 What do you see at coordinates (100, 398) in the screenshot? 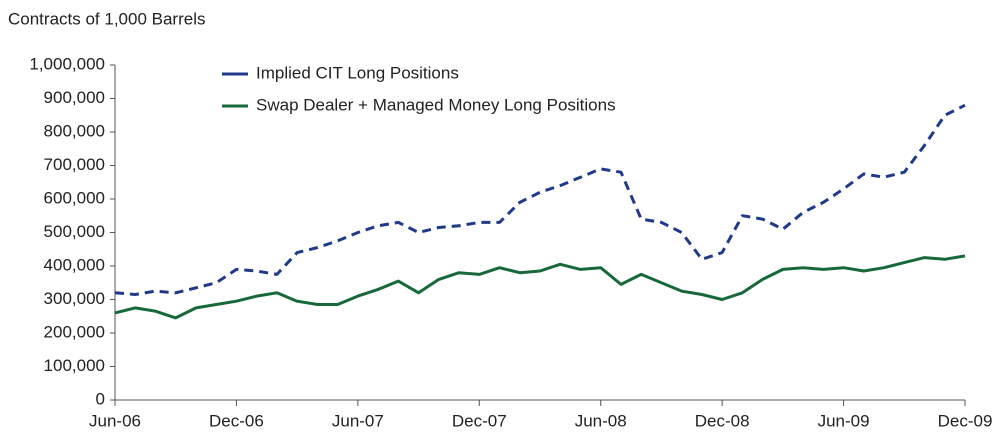
I see `y-tick-label: 0` at bounding box center [100, 398].